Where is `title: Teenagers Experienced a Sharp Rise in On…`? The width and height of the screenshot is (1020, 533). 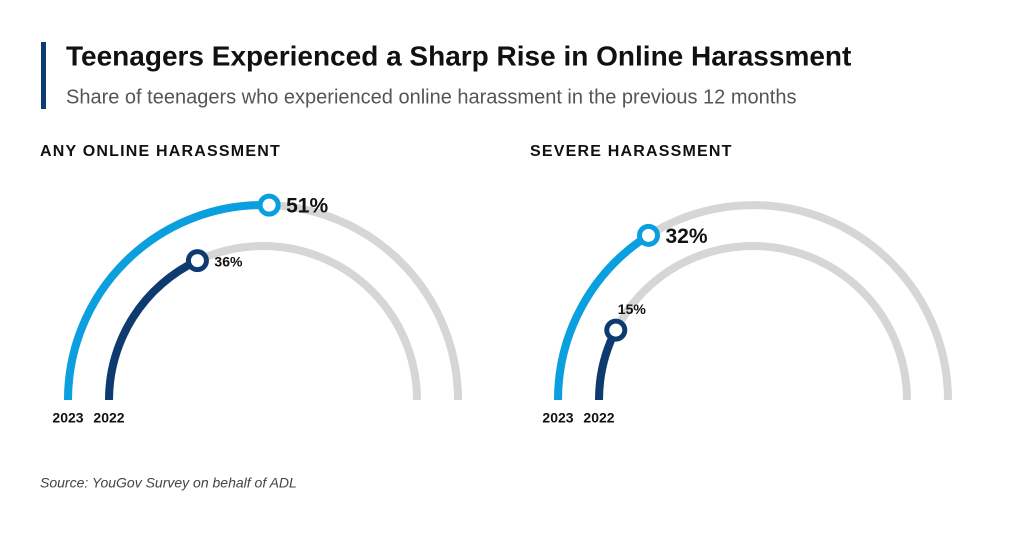
title: Teenagers Experienced a Sharp Rise in On… is located at coordinates (458, 55).